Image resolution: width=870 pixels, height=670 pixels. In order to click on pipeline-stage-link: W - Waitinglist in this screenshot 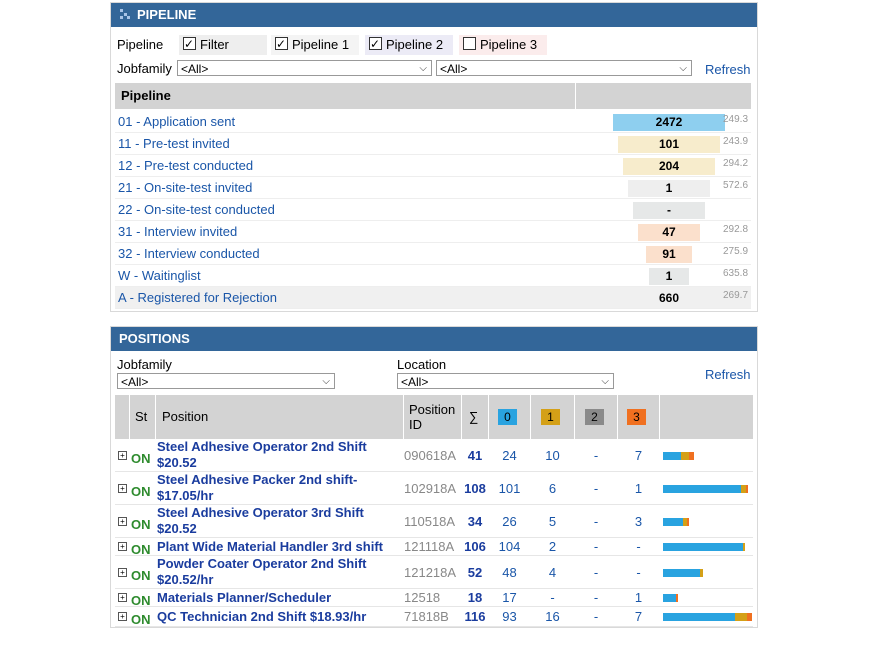, I will do `click(159, 275)`.